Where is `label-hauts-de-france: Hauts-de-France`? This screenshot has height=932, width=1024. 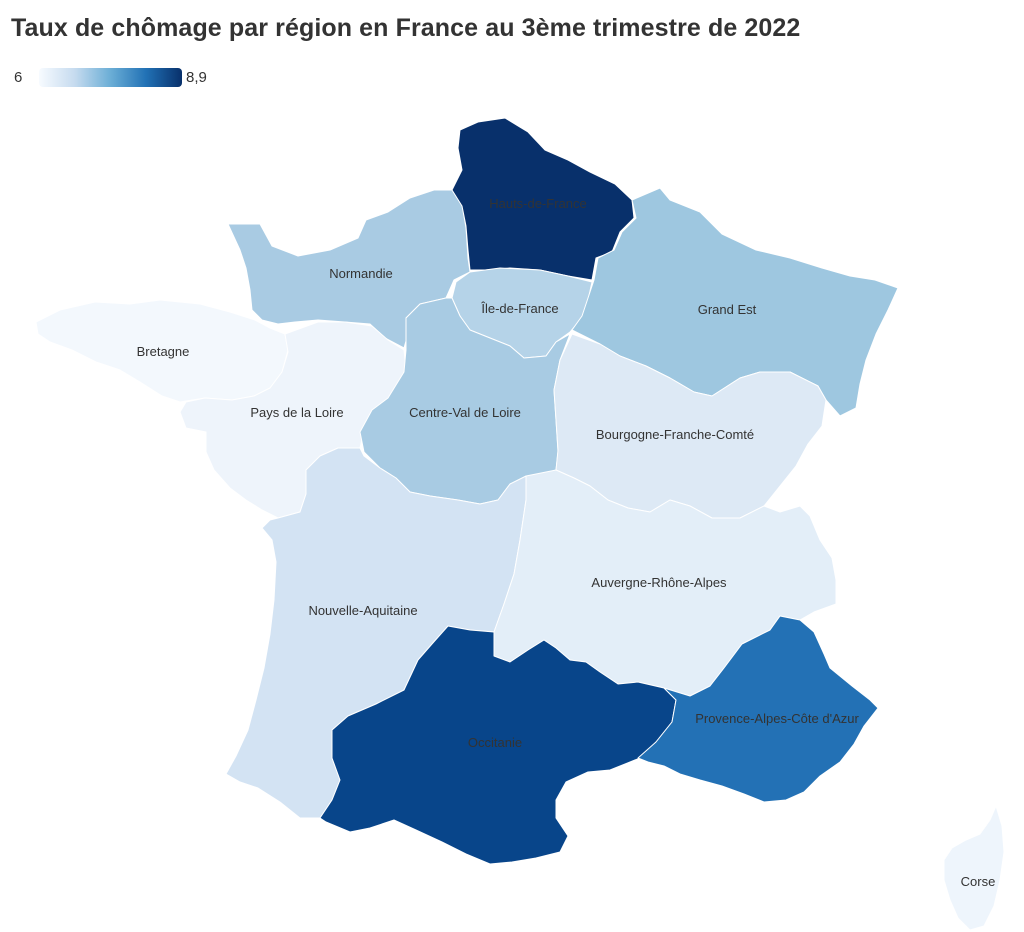 label-hauts-de-france: Hauts-de-France is located at coordinates (538, 203).